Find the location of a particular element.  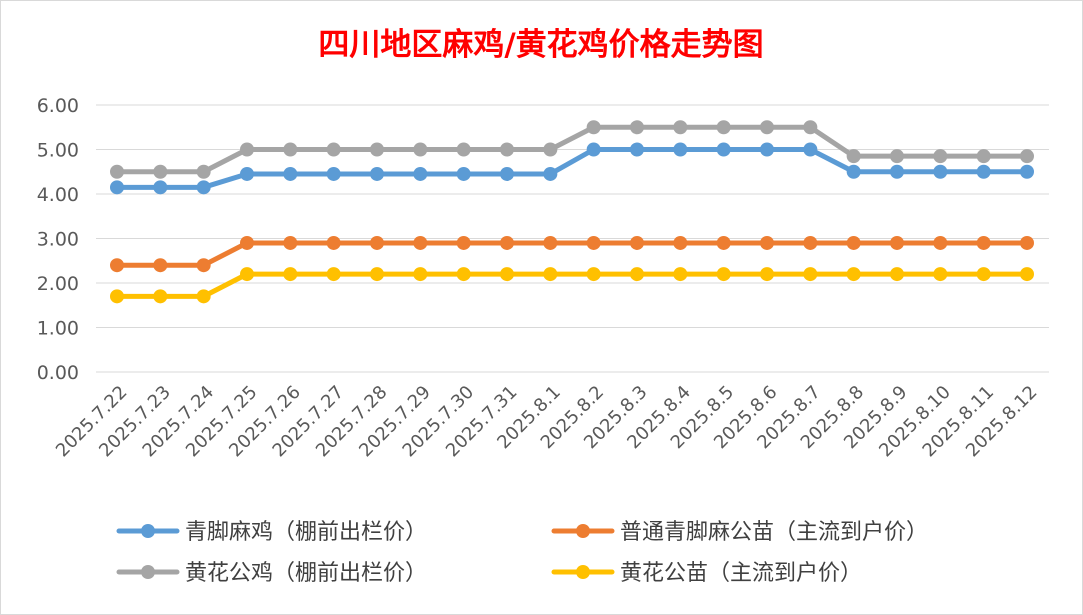

y-tick-label: 2.00 is located at coordinates (58, 284).